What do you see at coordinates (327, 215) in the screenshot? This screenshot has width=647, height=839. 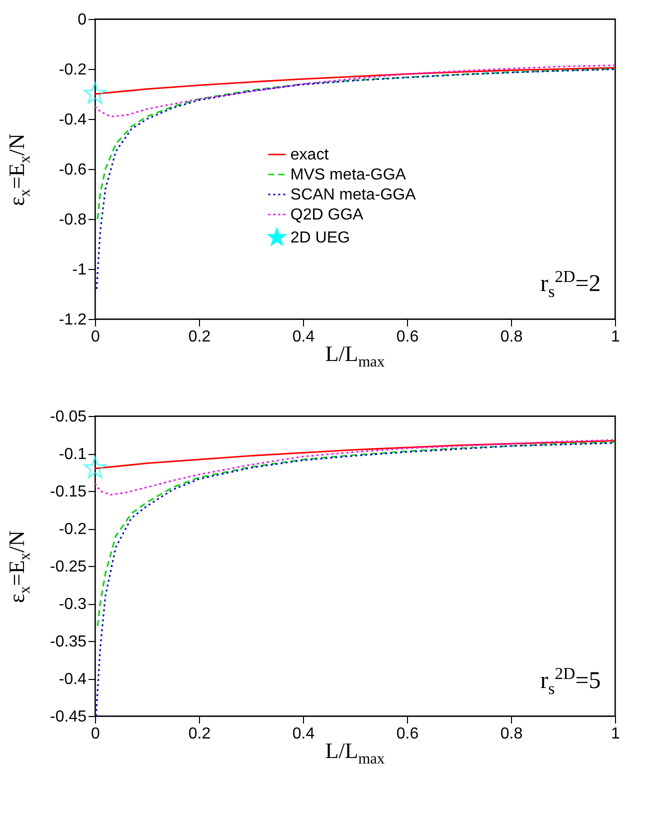 I see `legend-label: Q2D GGA` at bounding box center [327, 215].